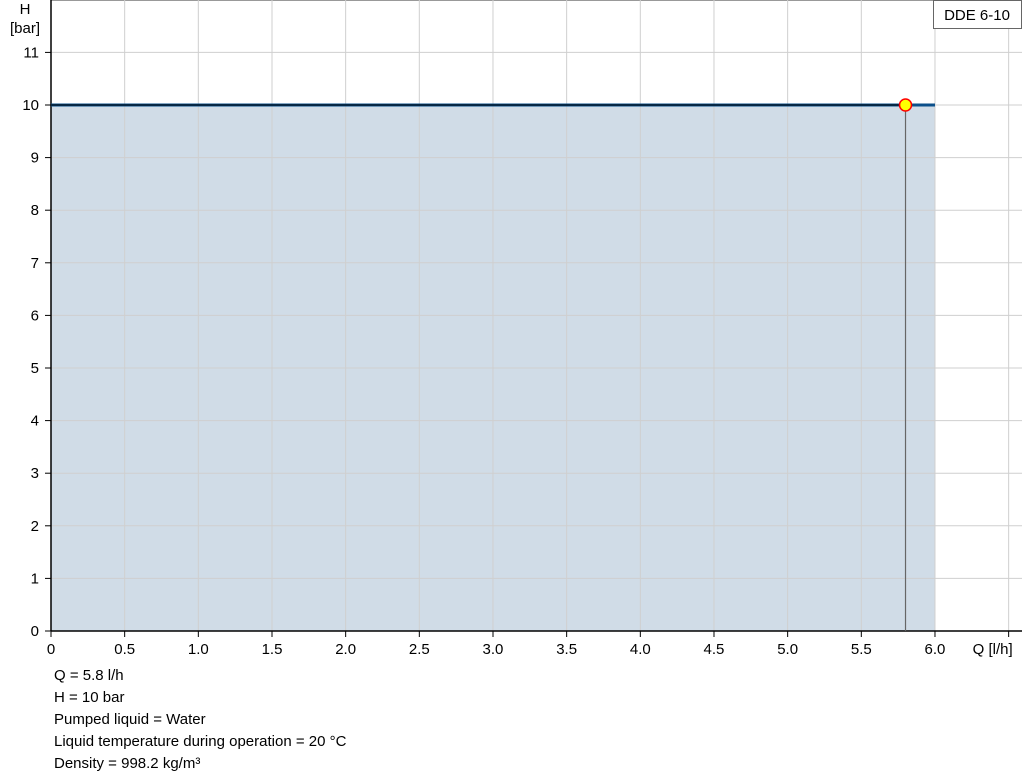  What do you see at coordinates (130, 719) in the screenshot?
I see `info-liquid: Pumped liquid = Water` at bounding box center [130, 719].